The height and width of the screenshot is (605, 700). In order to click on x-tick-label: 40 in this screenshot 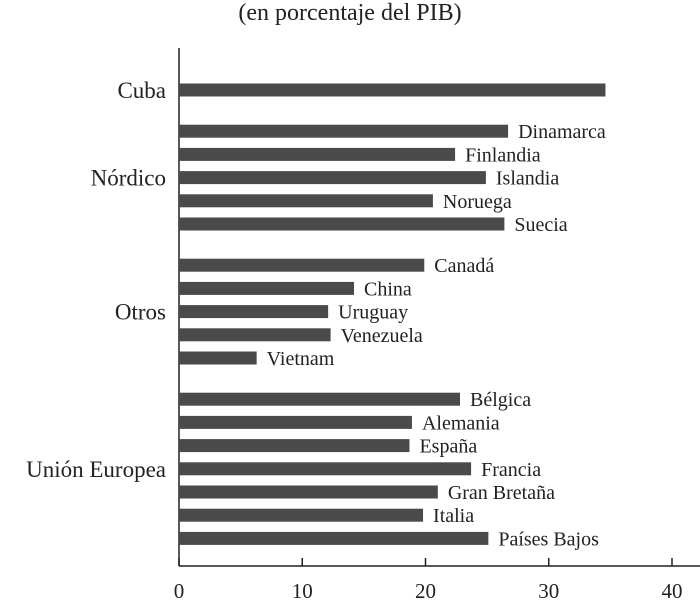, I will do `click(672, 591)`.